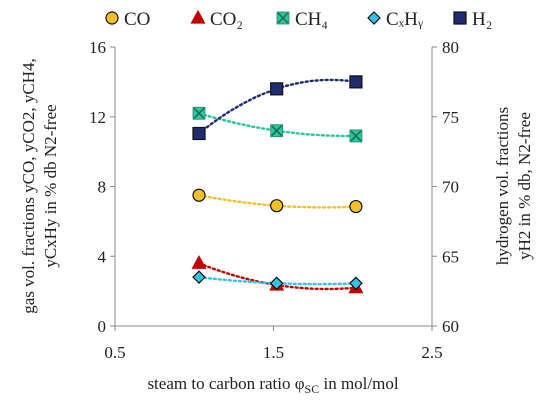  Describe the element at coordinates (311, 19) in the screenshot. I see `legend-label: CH₄` at that location.